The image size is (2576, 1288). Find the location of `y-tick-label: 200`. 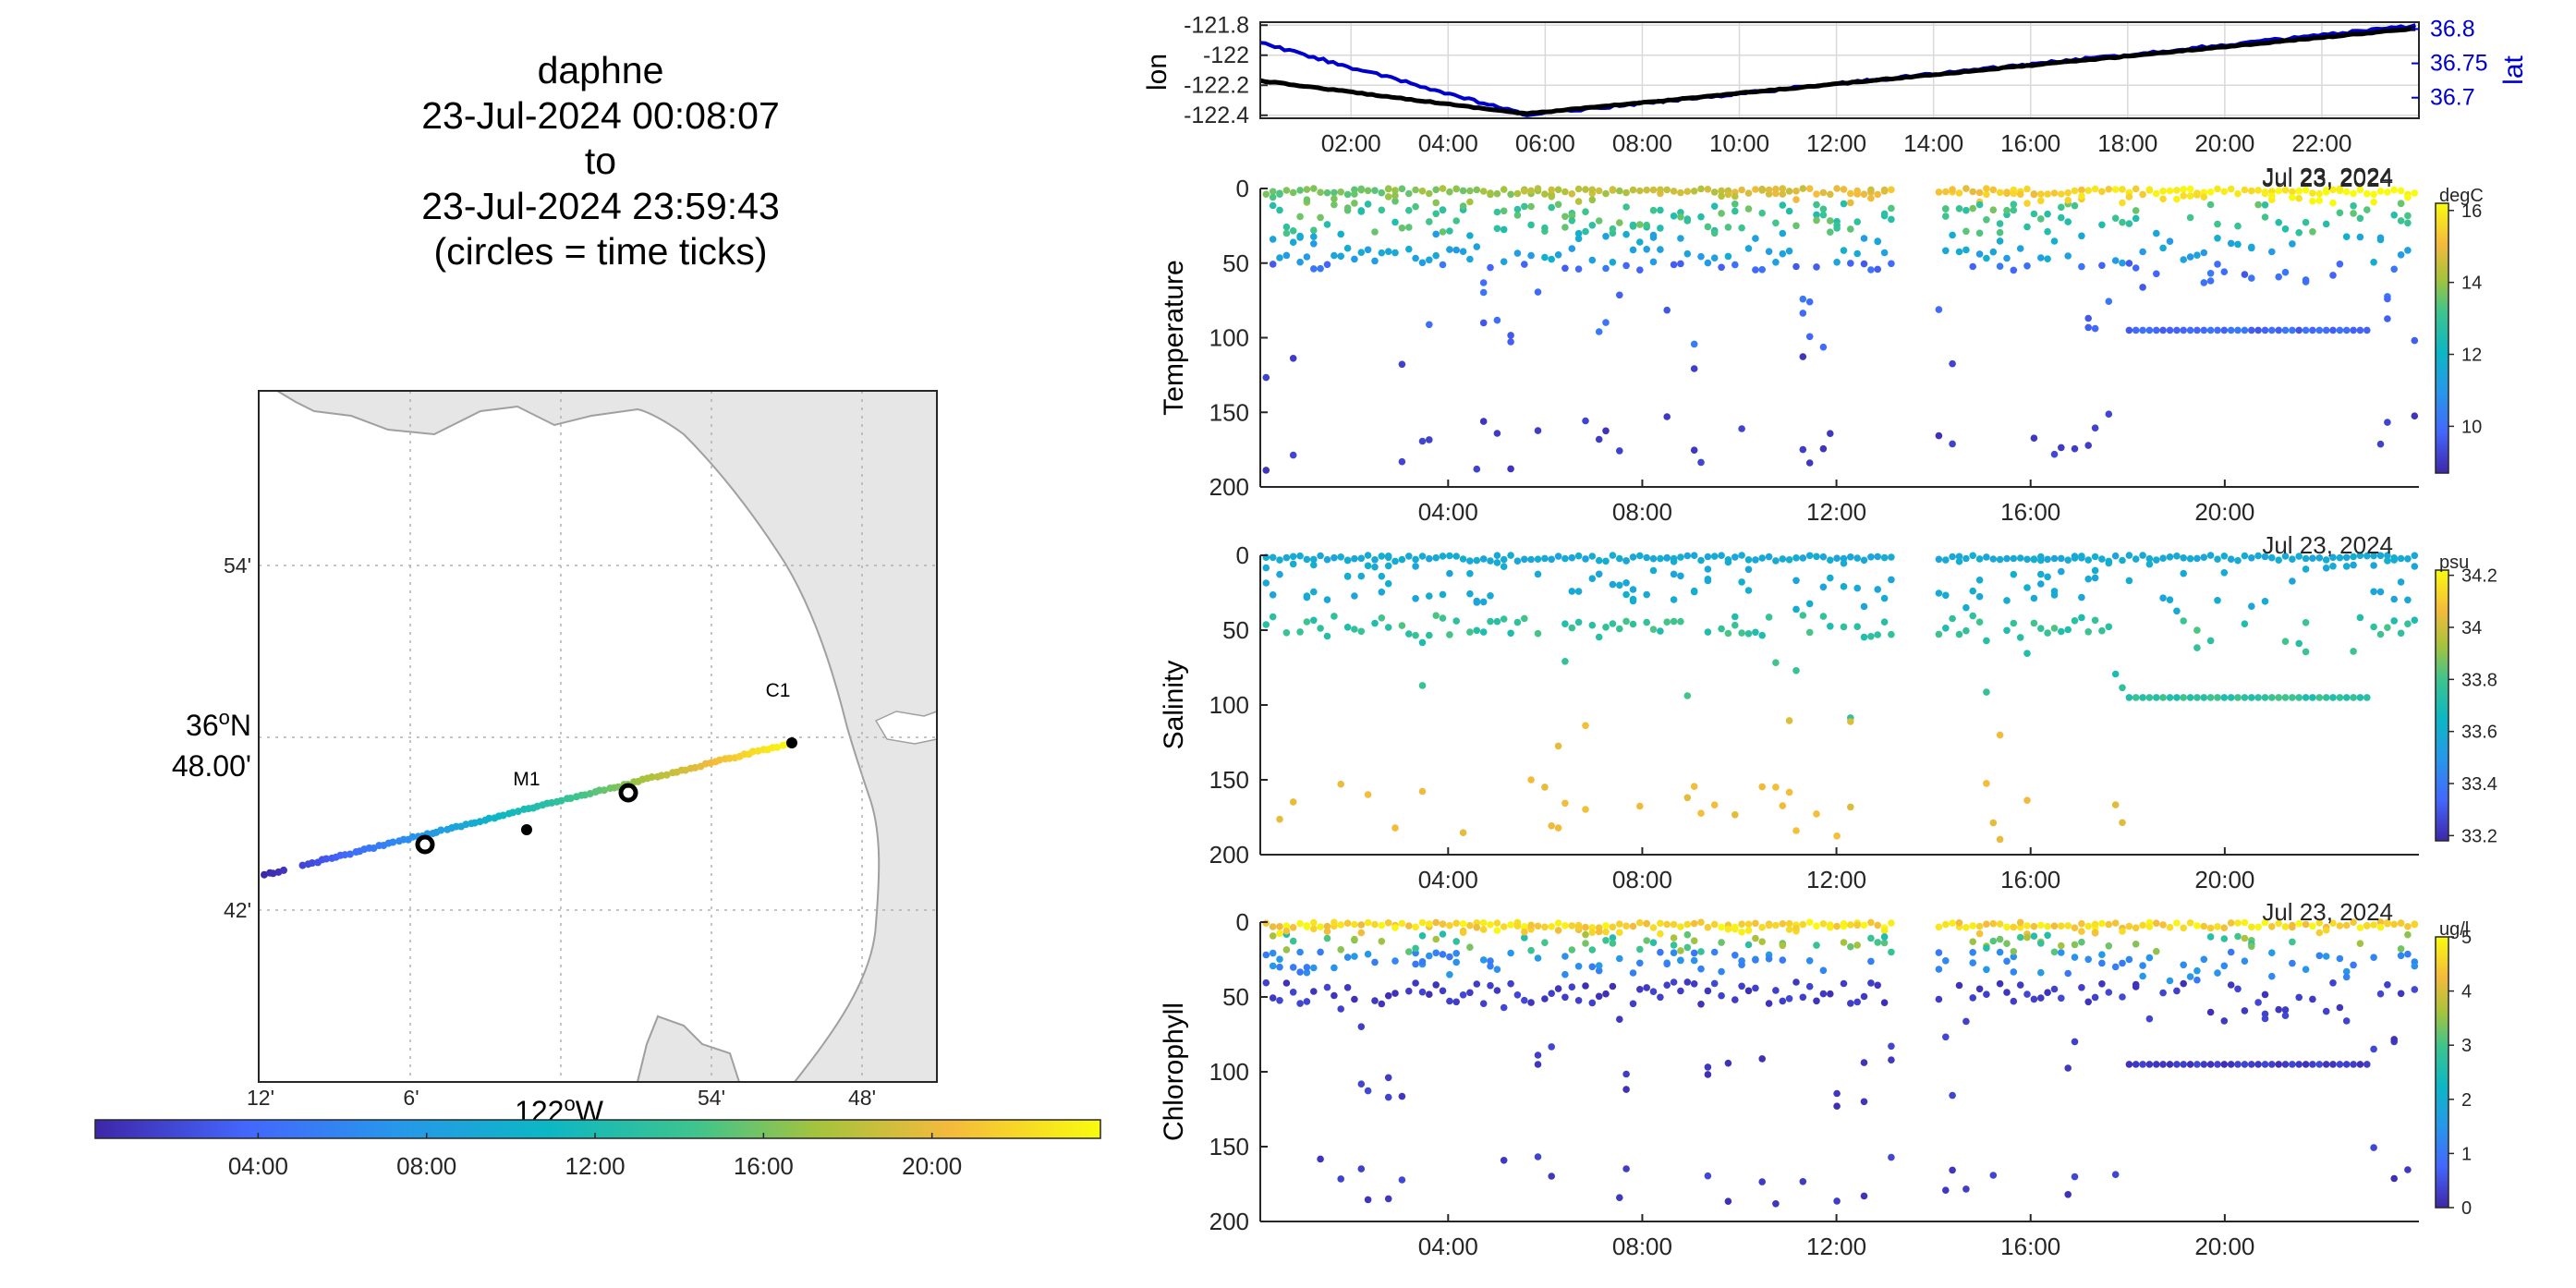

y-tick-label: 200 is located at coordinates (1229, 855).